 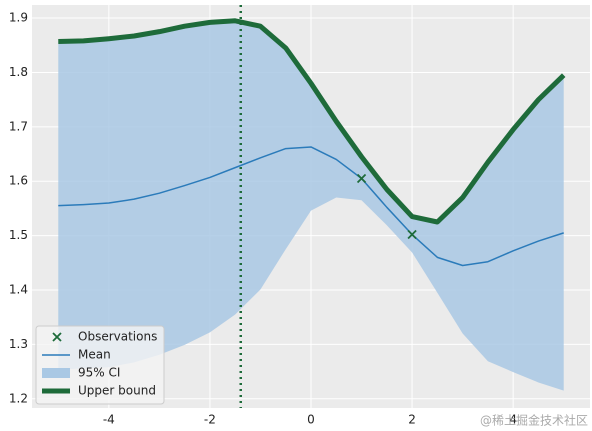 I want to click on y-tick-label: 1.3, so click(x=18, y=344).